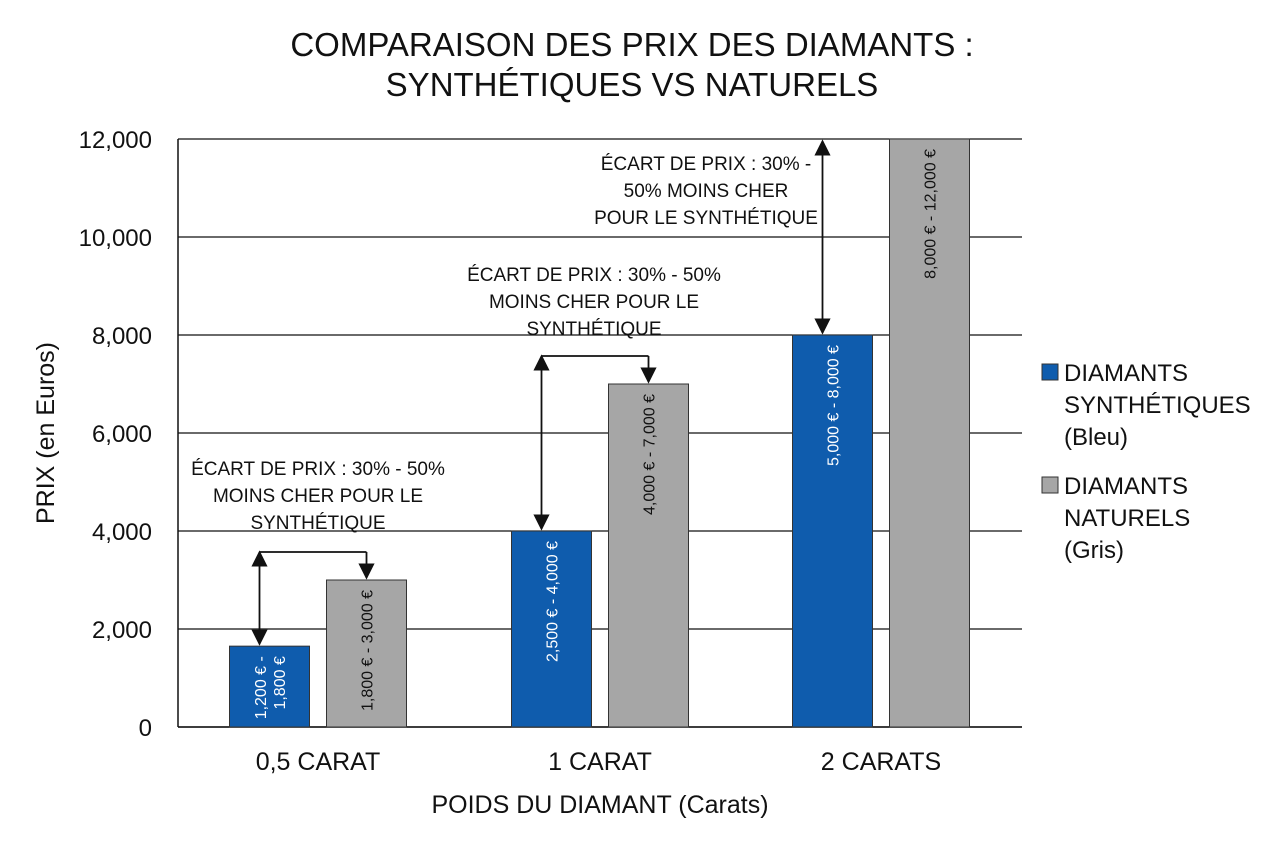 The width and height of the screenshot is (1264, 848). I want to click on bar-value-label-line: 2,500 € - 4,000 €, so click(553, 601).